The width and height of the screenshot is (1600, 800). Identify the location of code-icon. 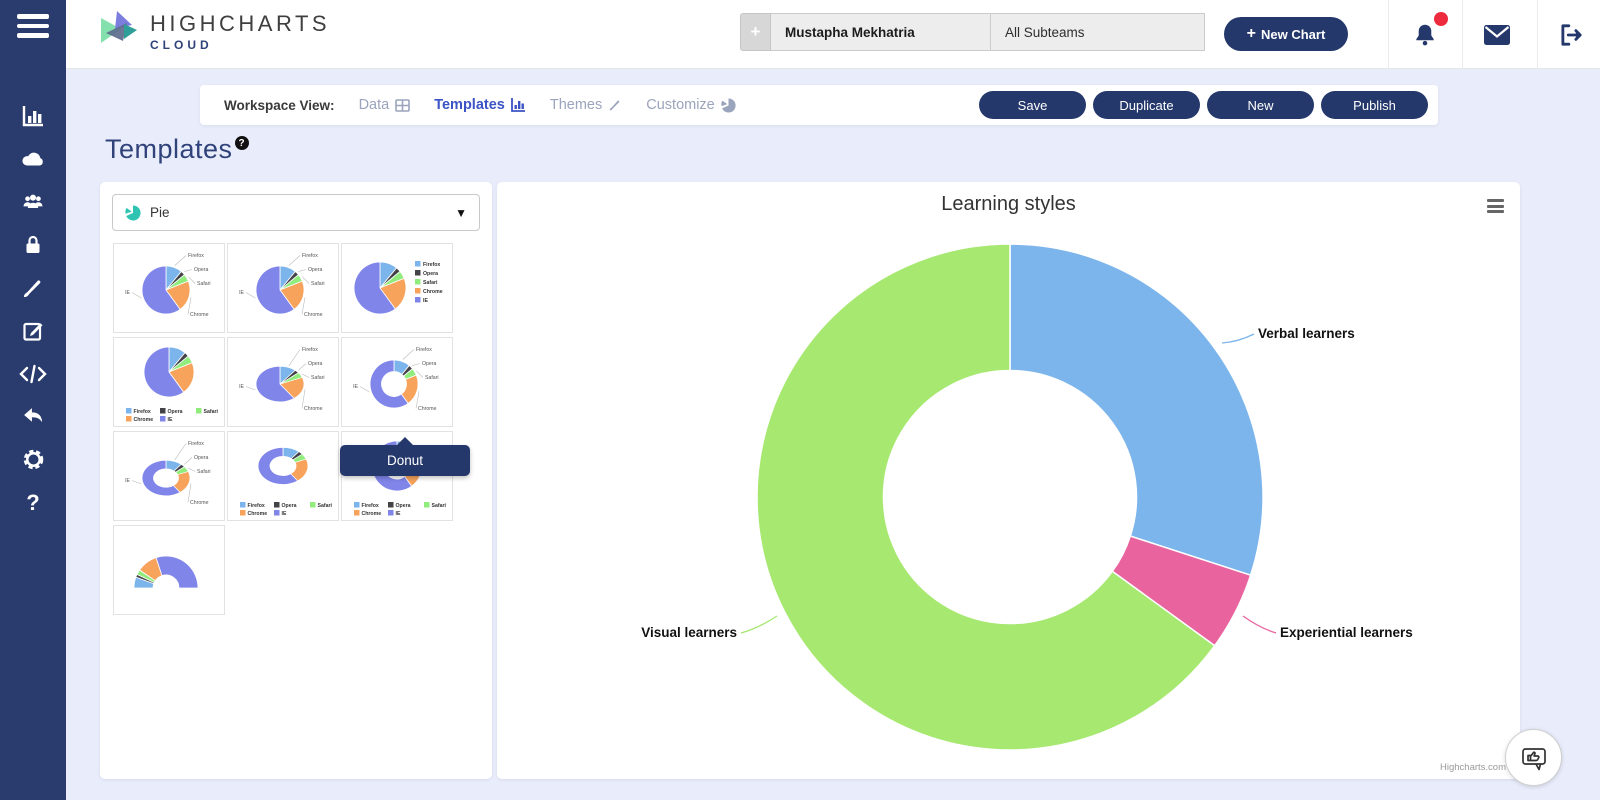
(33, 373).